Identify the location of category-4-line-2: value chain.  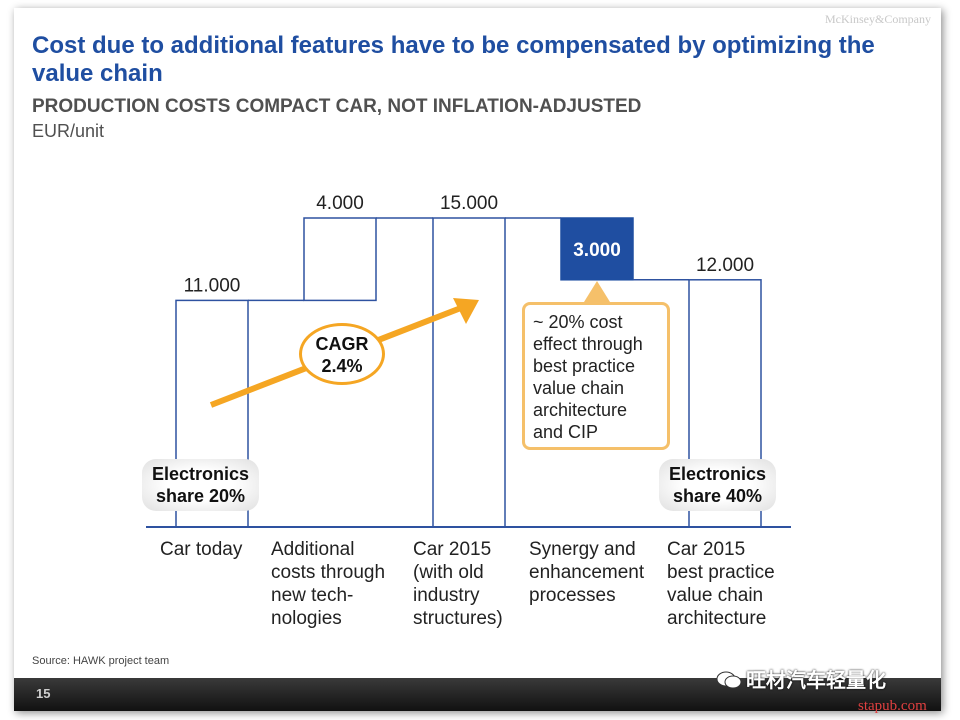
(715, 595).